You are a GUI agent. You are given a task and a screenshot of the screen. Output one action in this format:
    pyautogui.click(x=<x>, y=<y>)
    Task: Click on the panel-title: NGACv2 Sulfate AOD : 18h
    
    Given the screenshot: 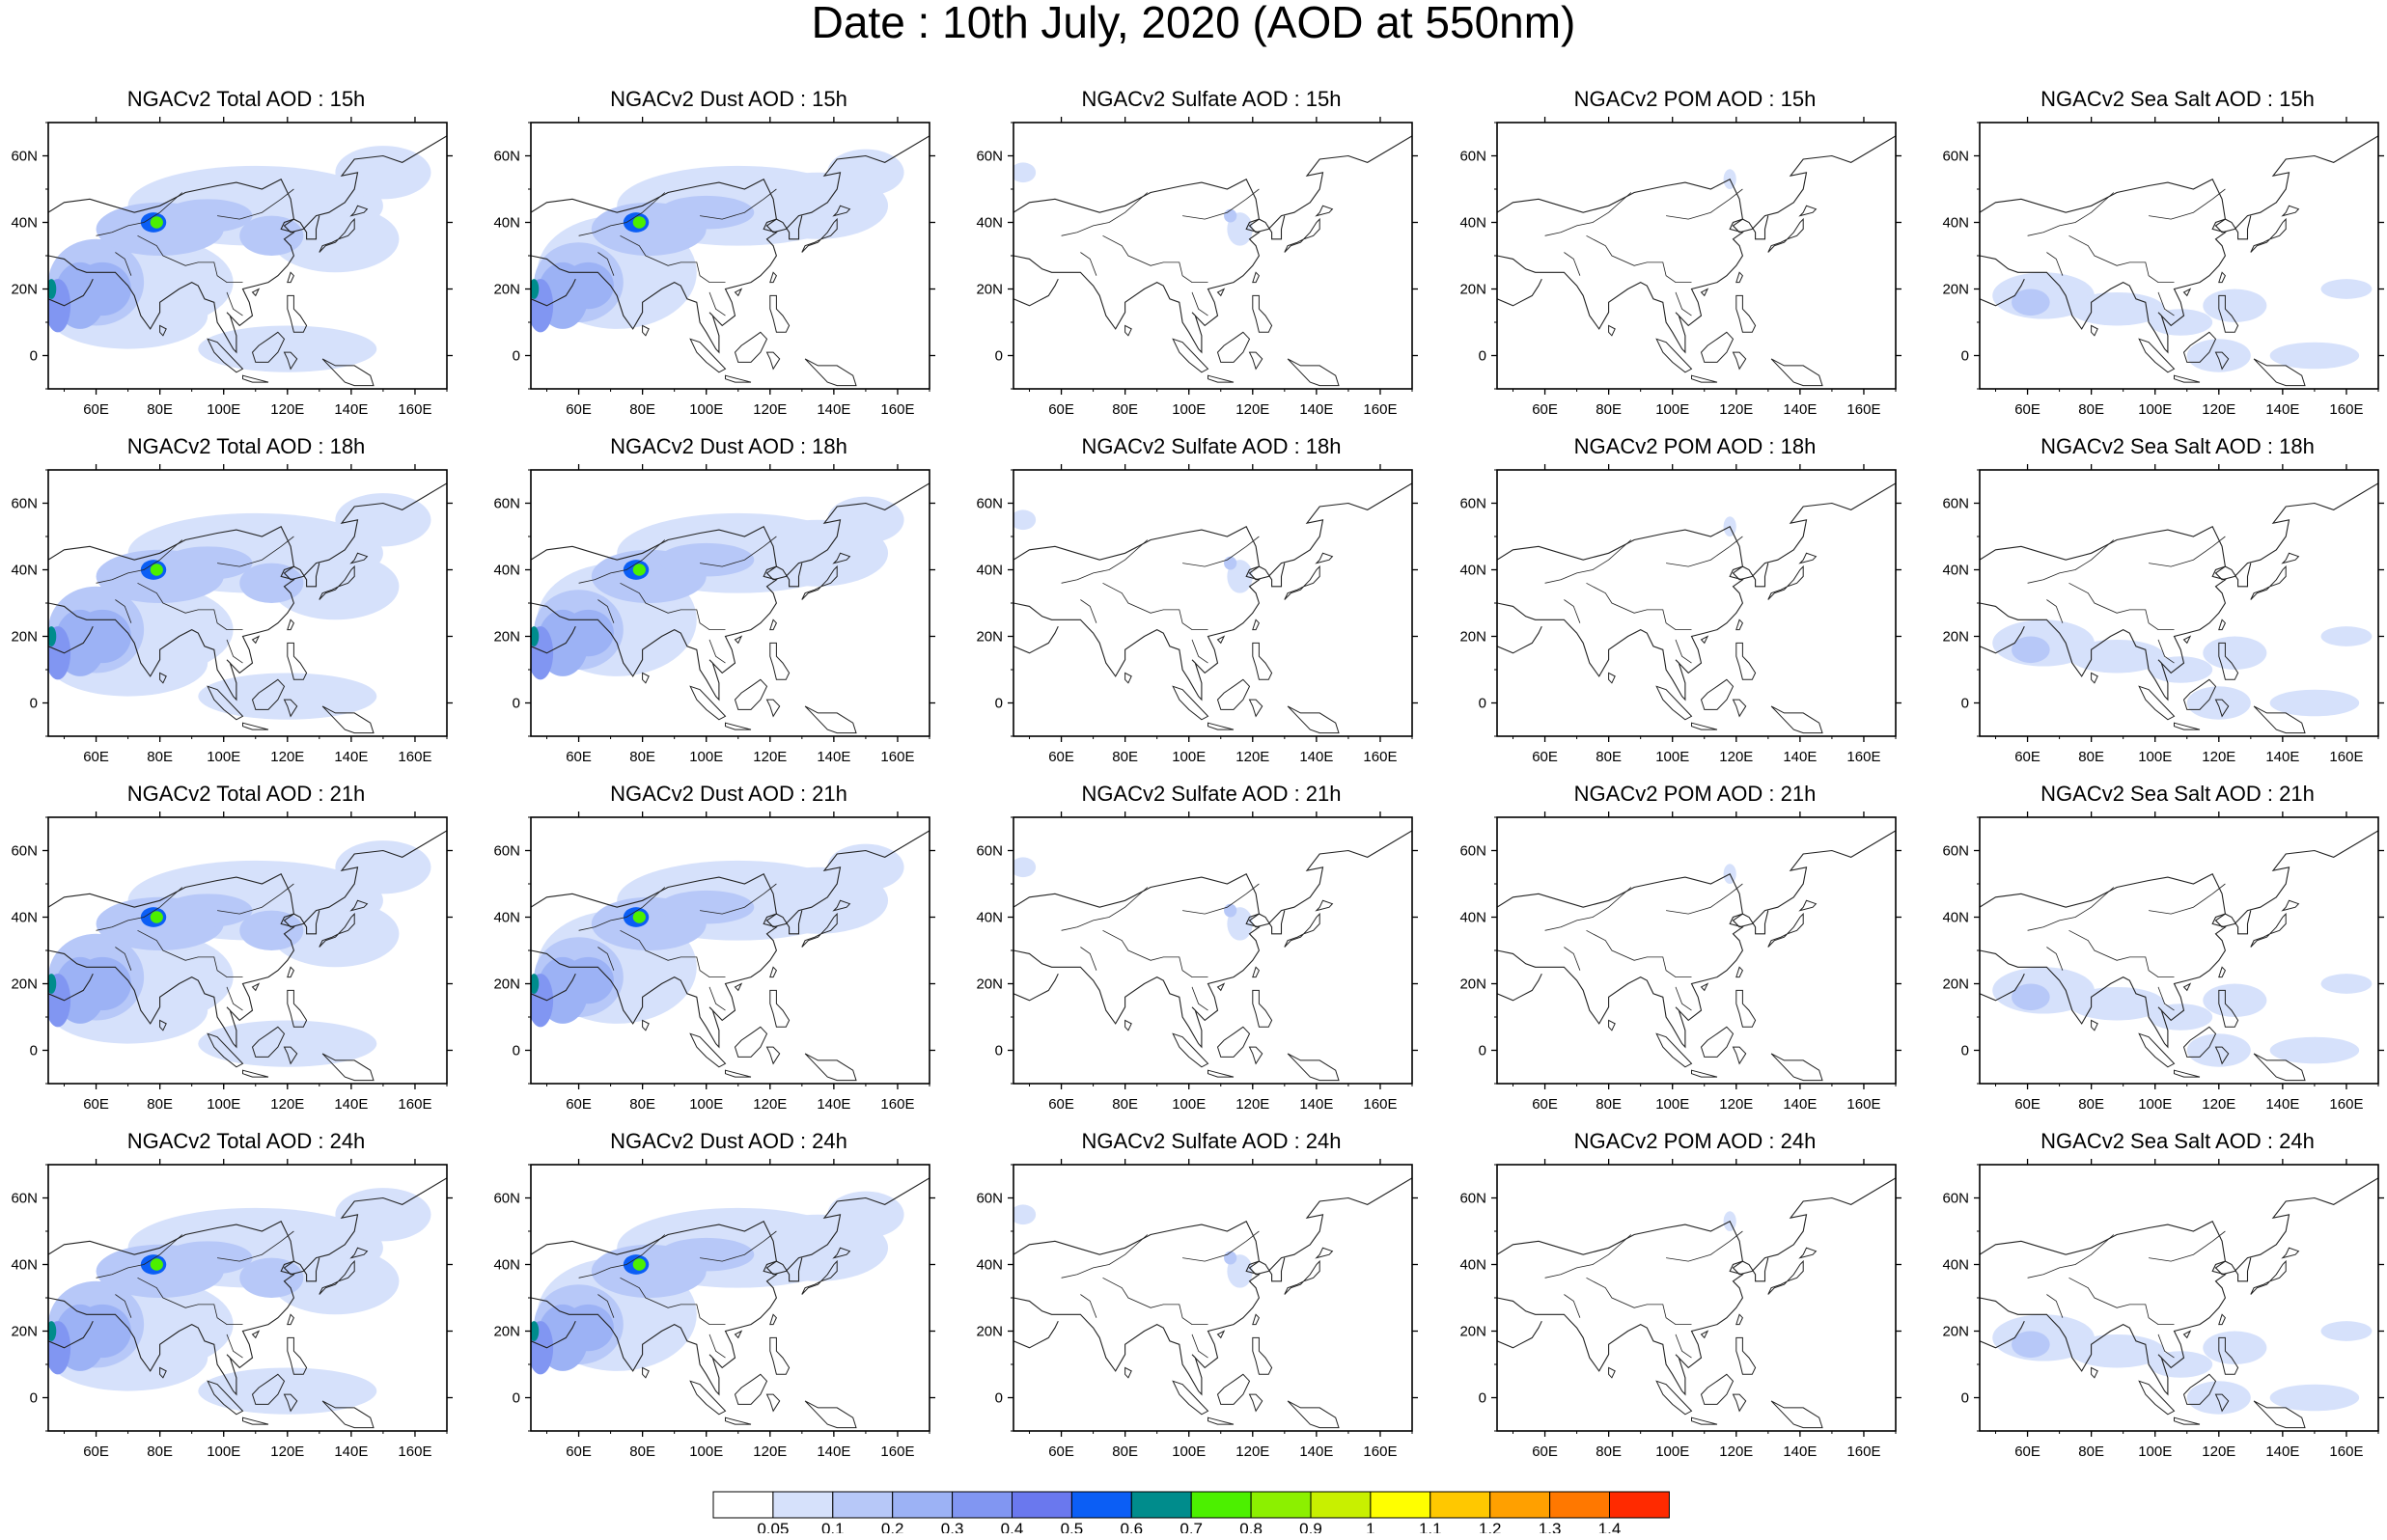 What is the action you would take?
    pyautogui.click(x=1211, y=446)
    